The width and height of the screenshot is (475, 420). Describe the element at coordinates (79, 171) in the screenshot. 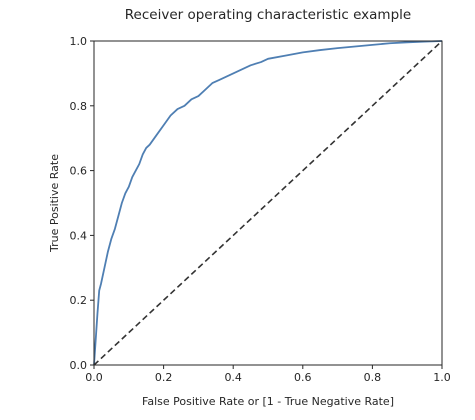

I see `y-tick-label: 0.6` at that location.